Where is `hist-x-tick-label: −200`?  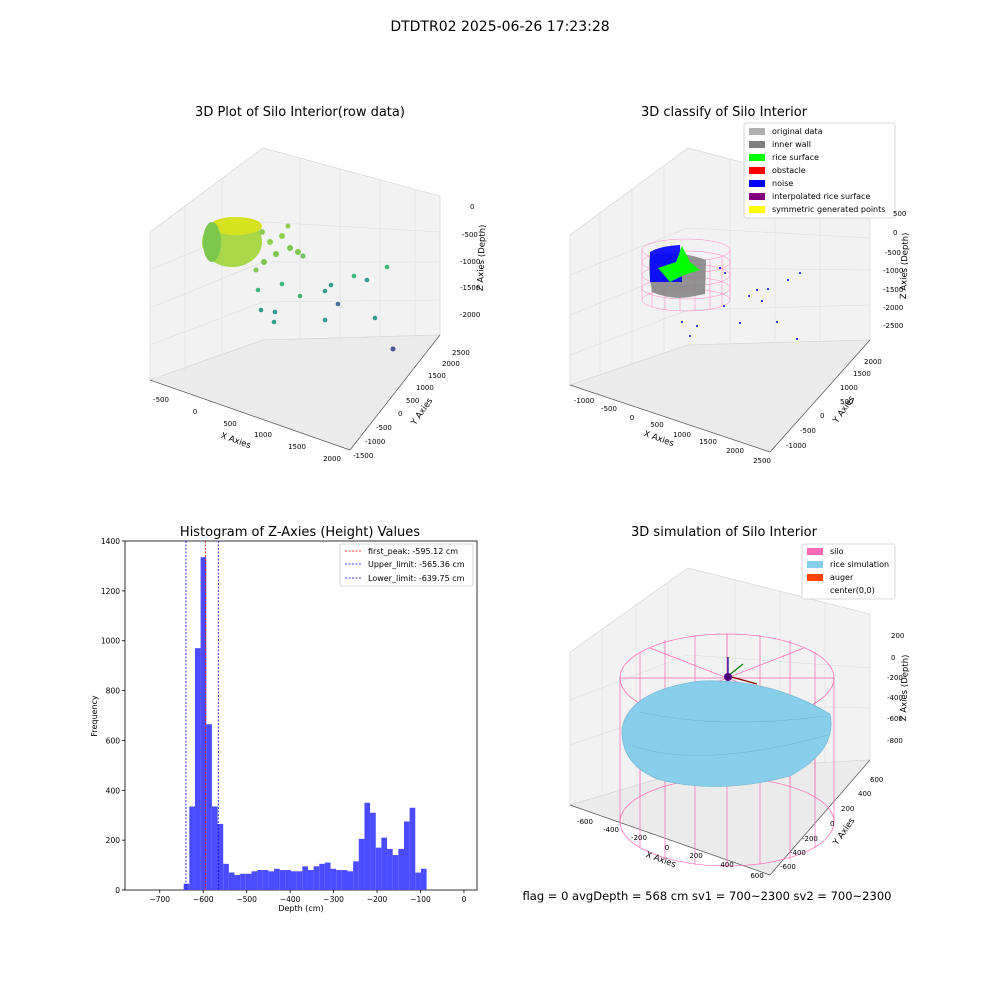
hist-x-tick-label: −200 is located at coordinates (377, 899).